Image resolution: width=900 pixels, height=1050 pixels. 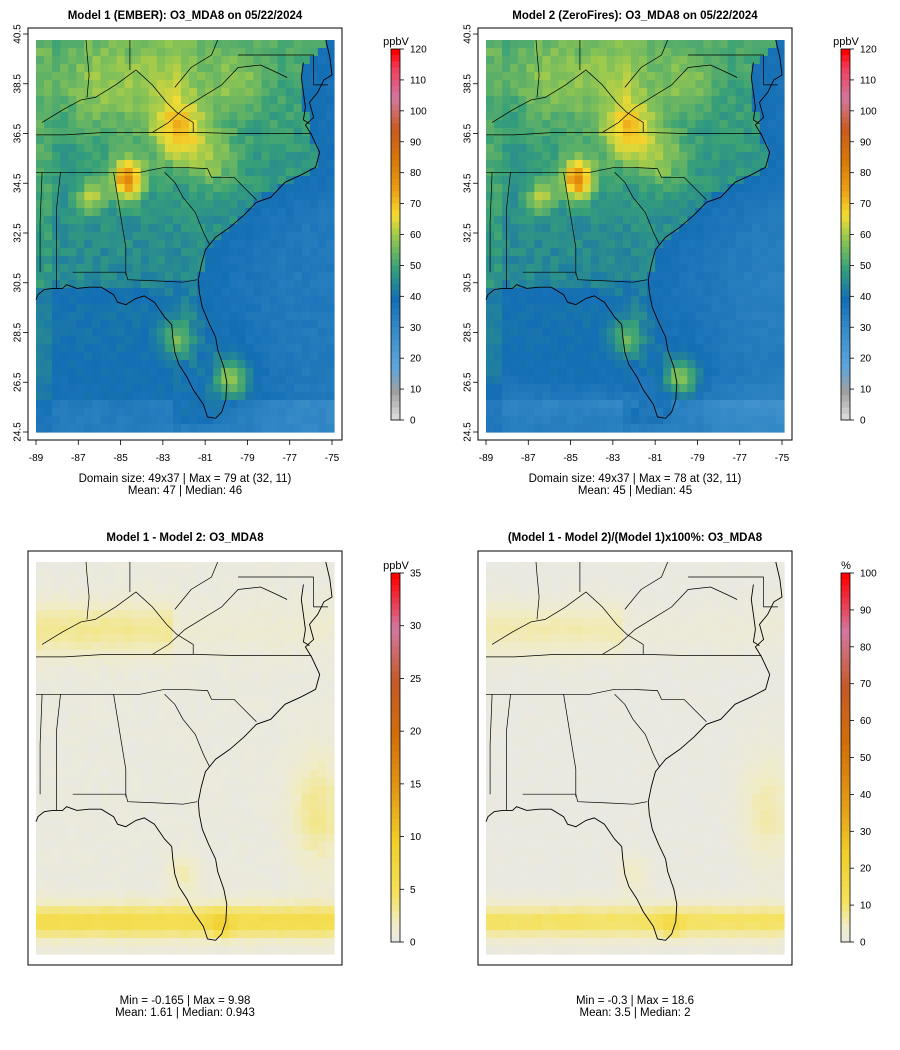 I want to click on x-tick-label: -79, so click(x=697, y=458).